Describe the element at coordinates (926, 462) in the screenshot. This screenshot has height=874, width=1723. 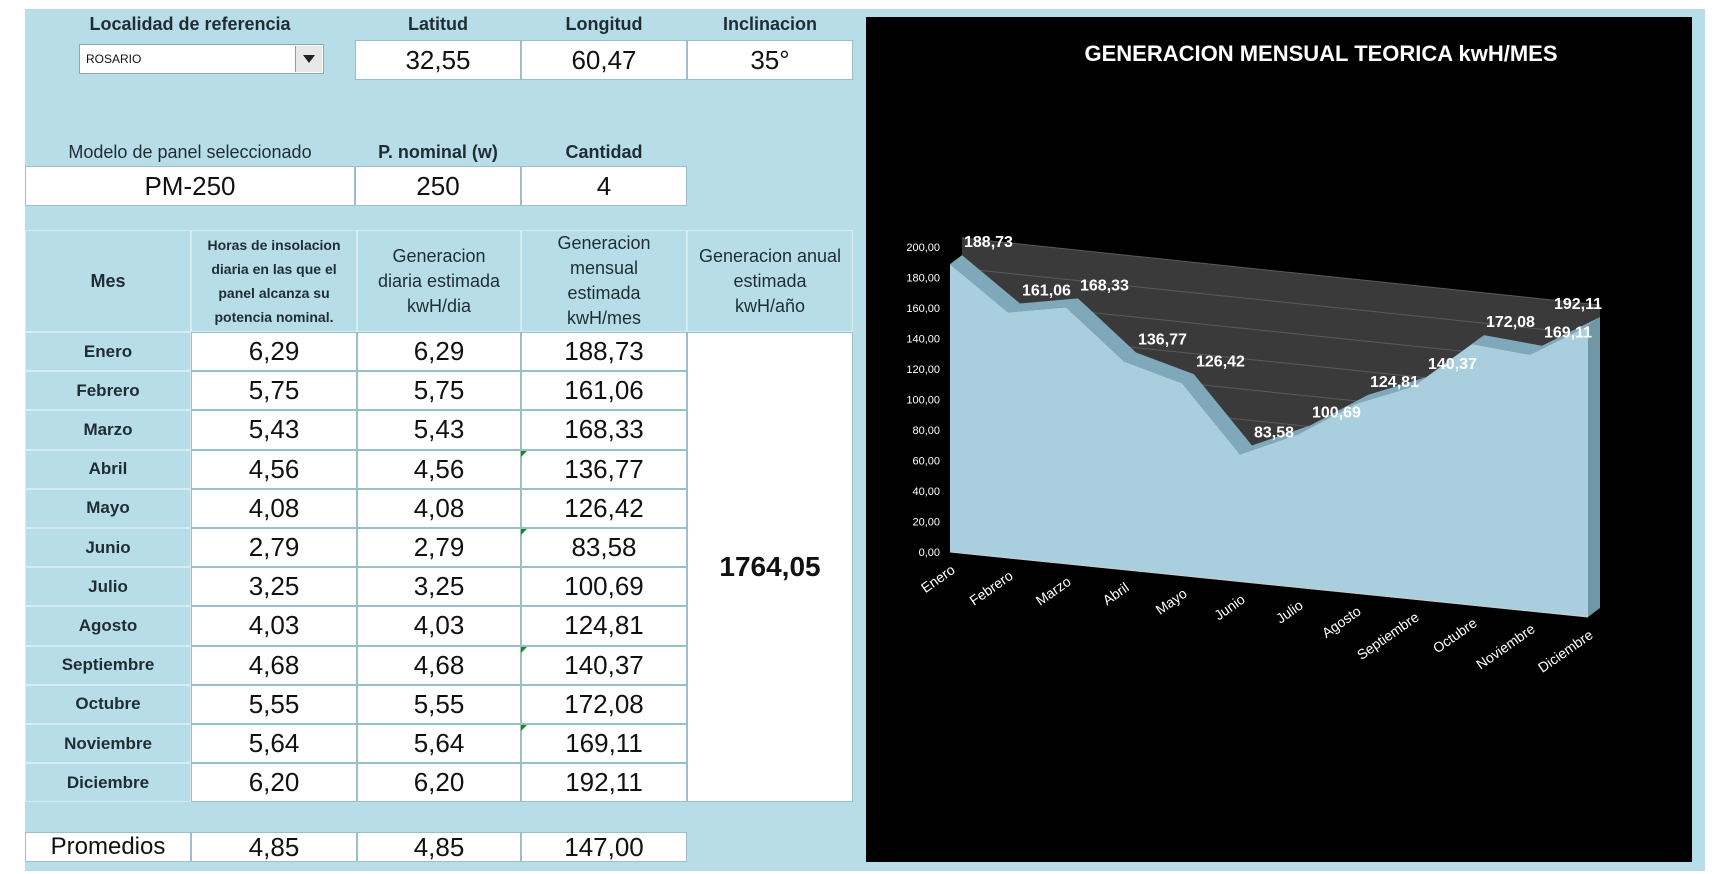
I see `y-tick-label: 60,00` at that location.